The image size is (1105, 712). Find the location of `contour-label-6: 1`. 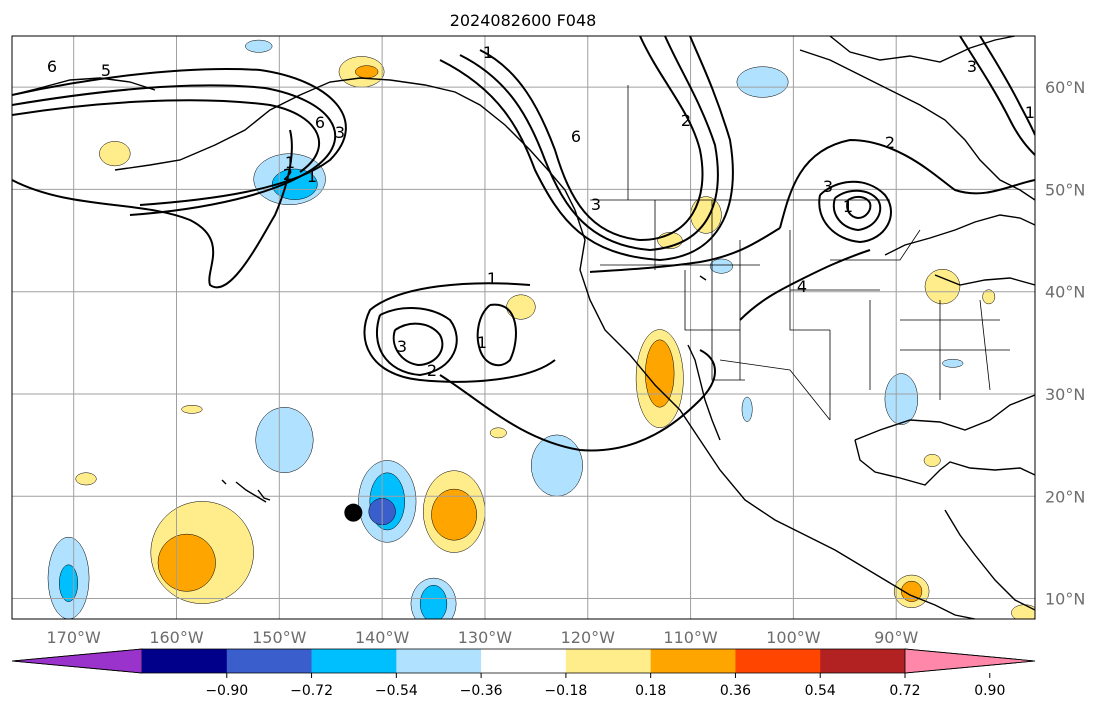

contour-label-6: 1 is located at coordinates (312, 176).